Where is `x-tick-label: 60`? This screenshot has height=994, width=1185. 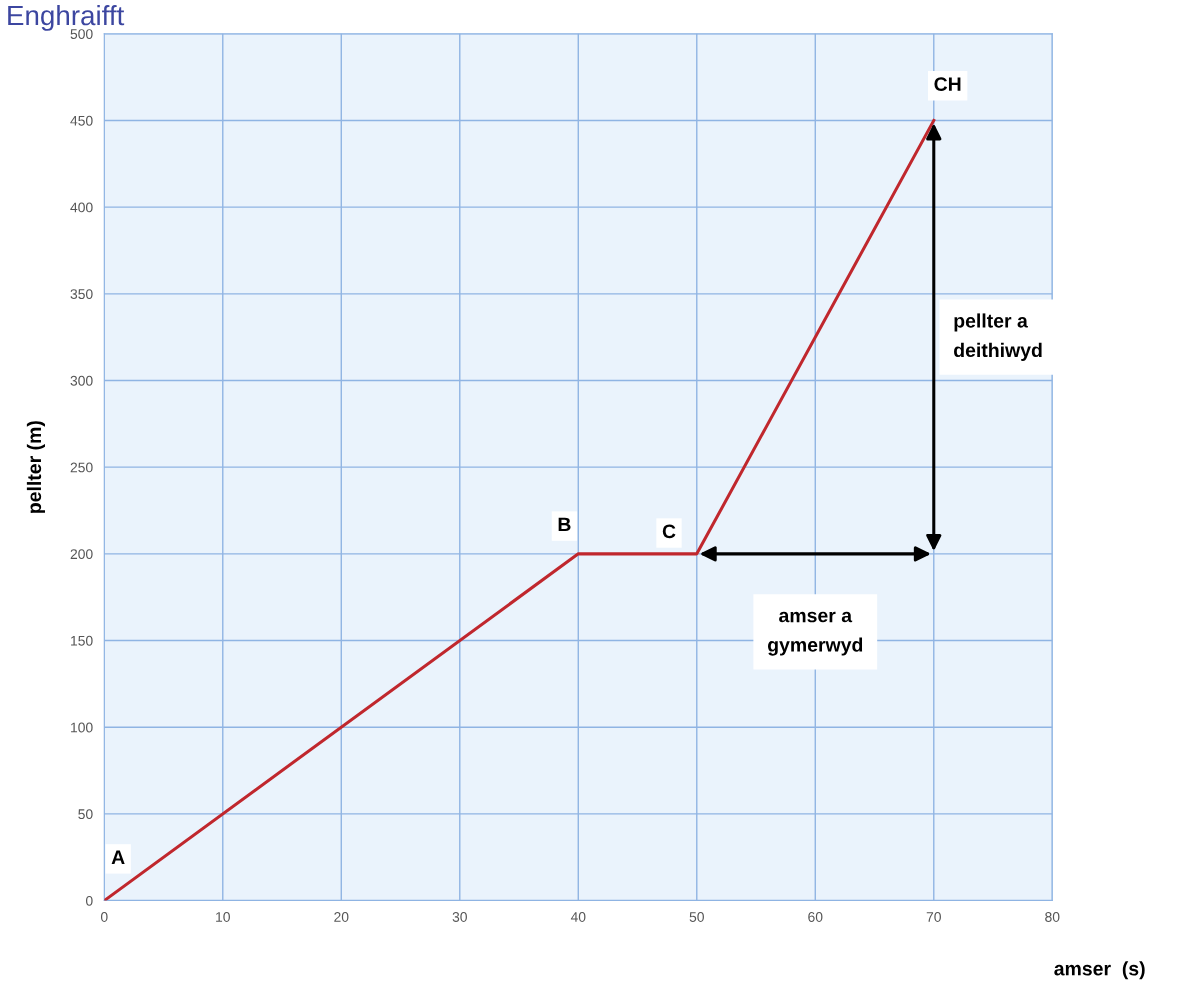 x-tick-label: 60 is located at coordinates (815, 917).